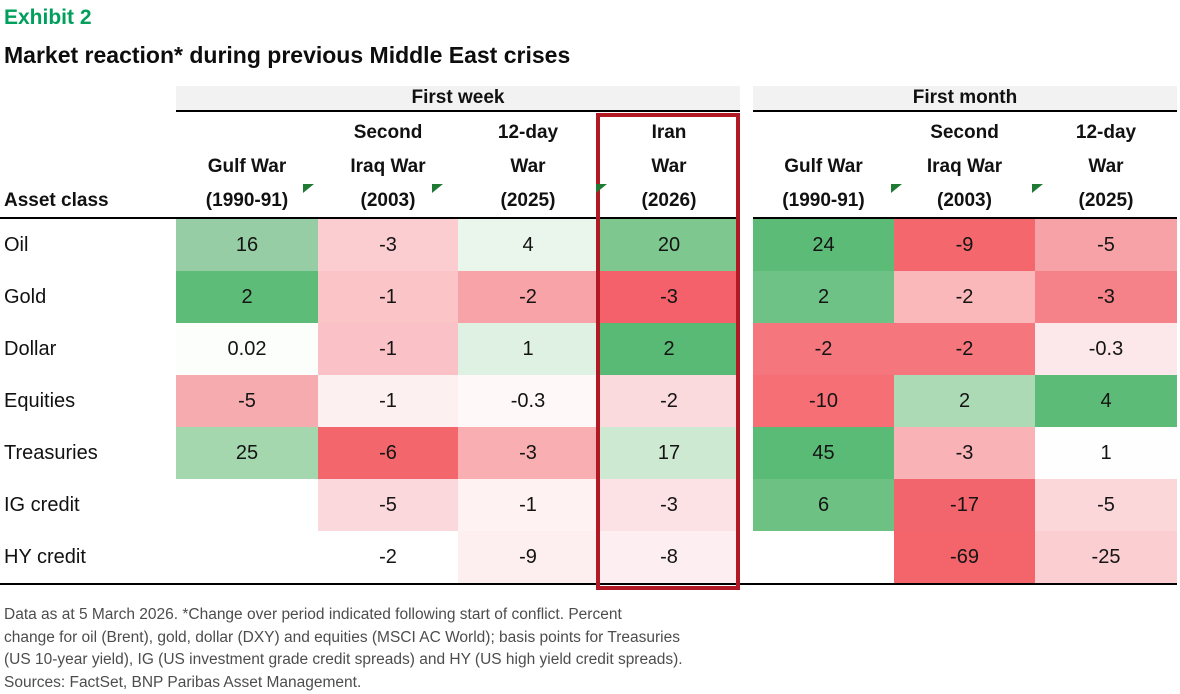 The width and height of the screenshot is (1180, 694). I want to click on table-row-ig-credit: IG credit -5 -1 -3 6 -17 -5, so click(588, 505).